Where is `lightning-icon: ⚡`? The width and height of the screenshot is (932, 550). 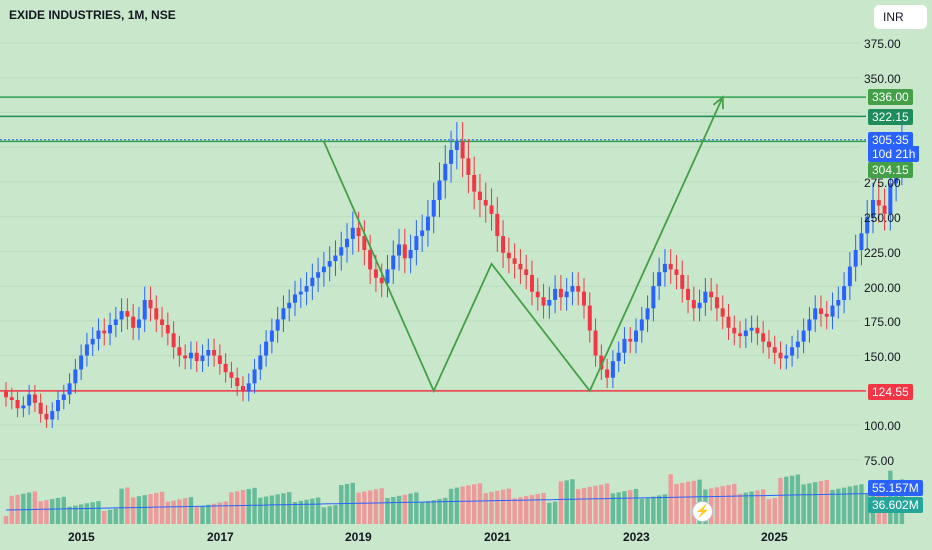 lightning-icon: ⚡ is located at coordinates (702, 511).